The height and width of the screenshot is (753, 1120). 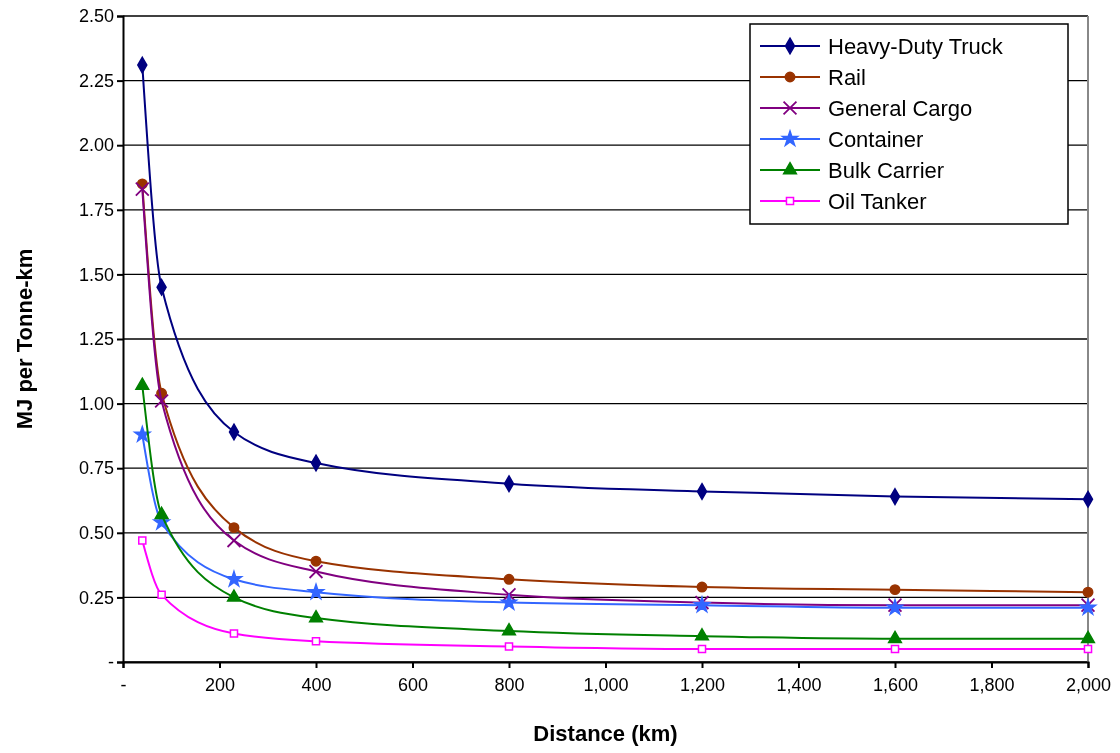 What do you see at coordinates (900, 108) in the screenshot?
I see `legend-label: General Cargo` at bounding box center [900, 108].